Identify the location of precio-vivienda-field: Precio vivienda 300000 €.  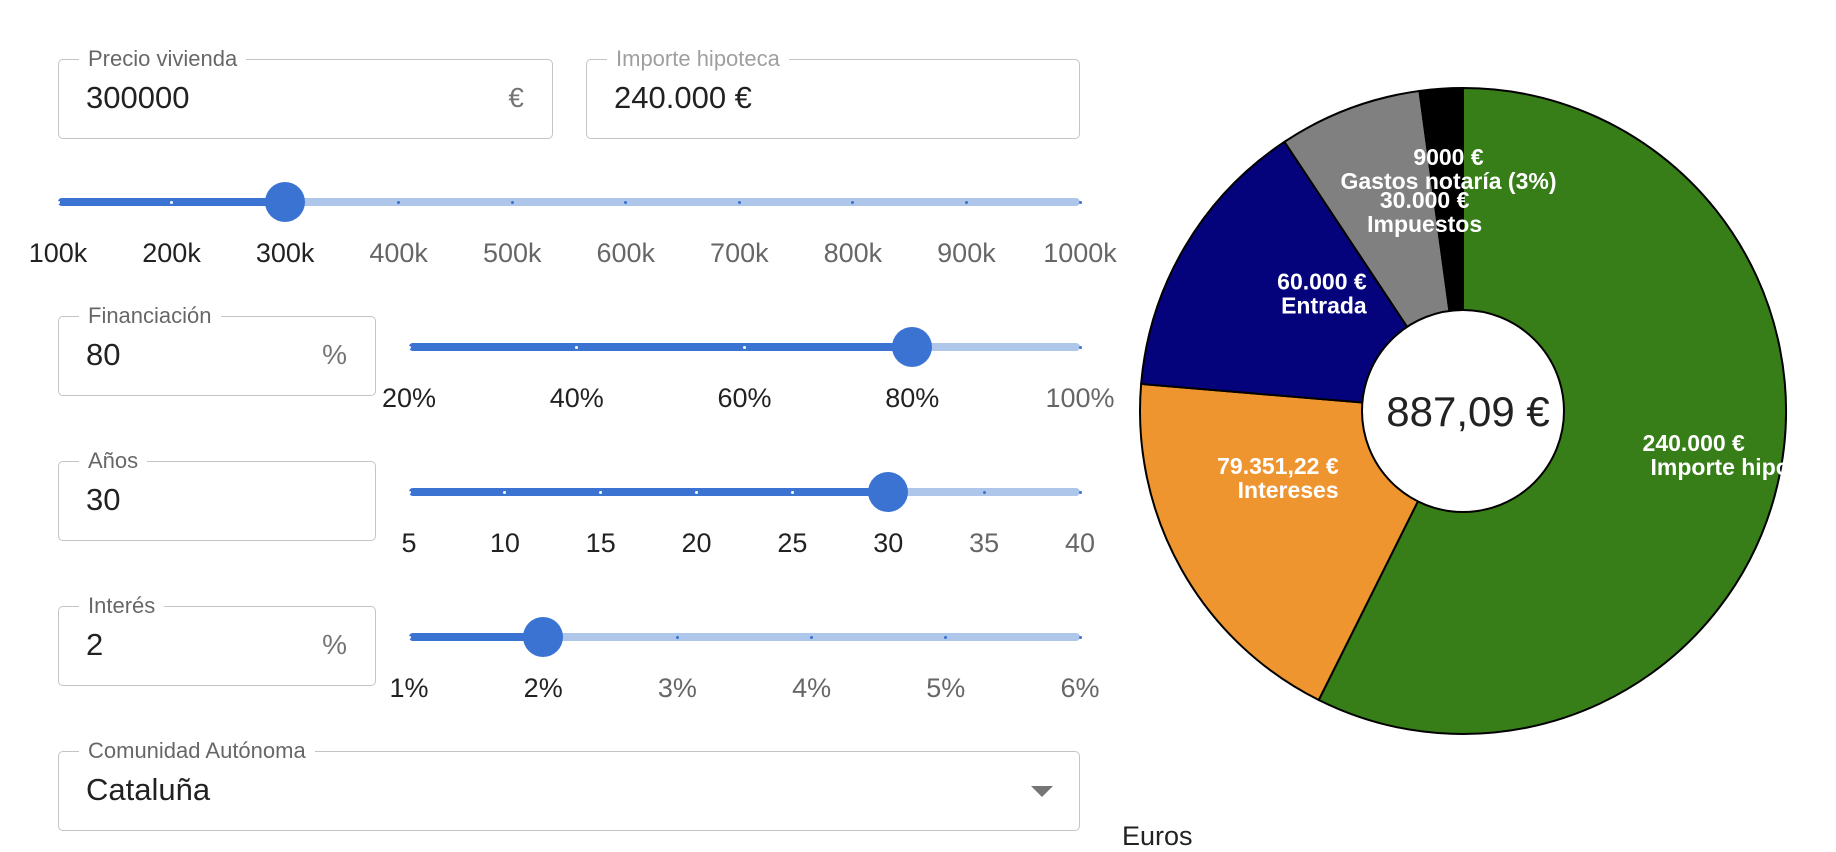
(305, 92).